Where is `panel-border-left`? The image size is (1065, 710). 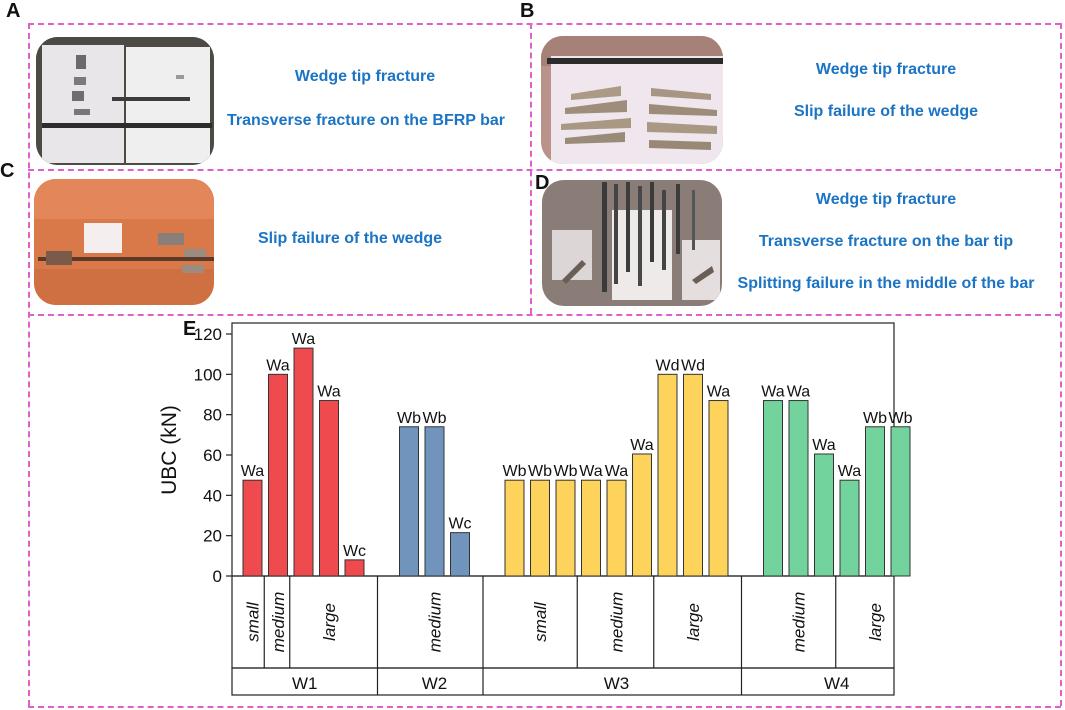
panel-border-left is located at coordinates (29, 364).